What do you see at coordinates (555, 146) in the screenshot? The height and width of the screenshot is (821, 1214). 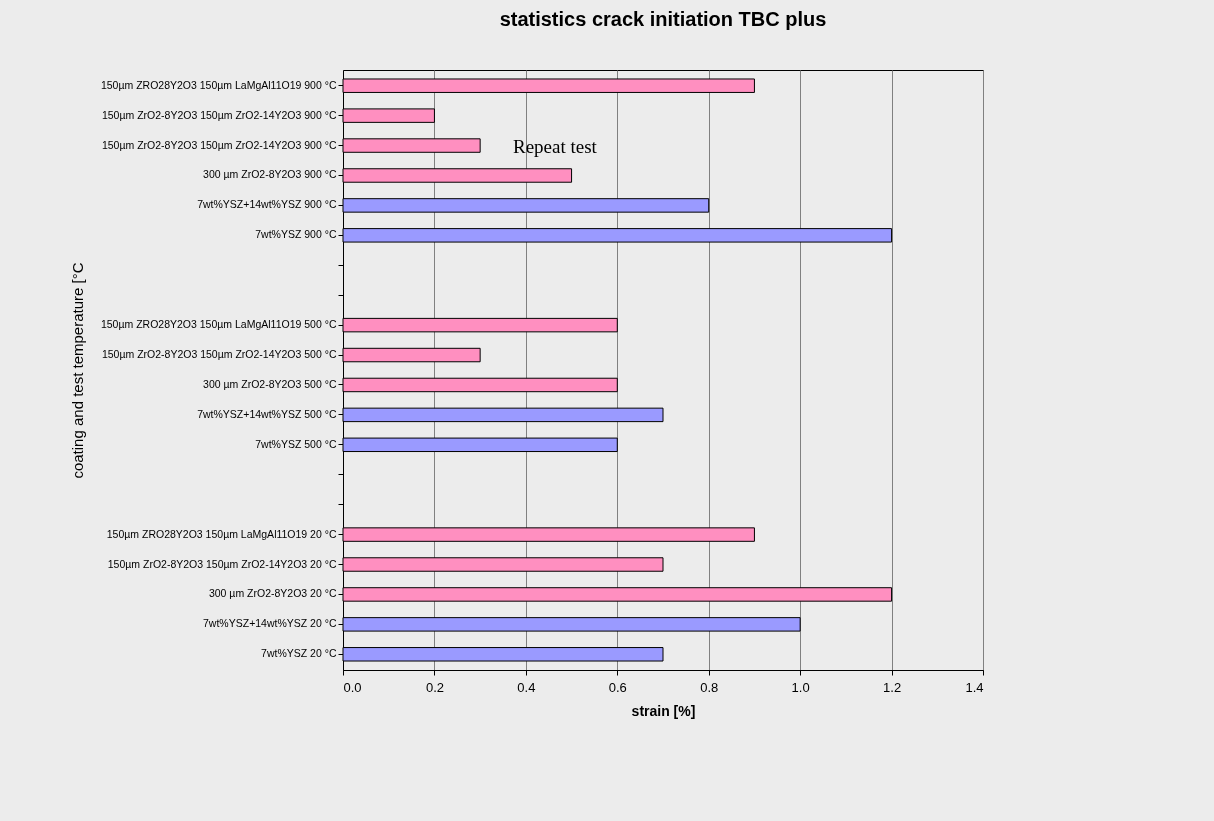 I see `annotation: Repeat test` at bounding box center [555, 146].